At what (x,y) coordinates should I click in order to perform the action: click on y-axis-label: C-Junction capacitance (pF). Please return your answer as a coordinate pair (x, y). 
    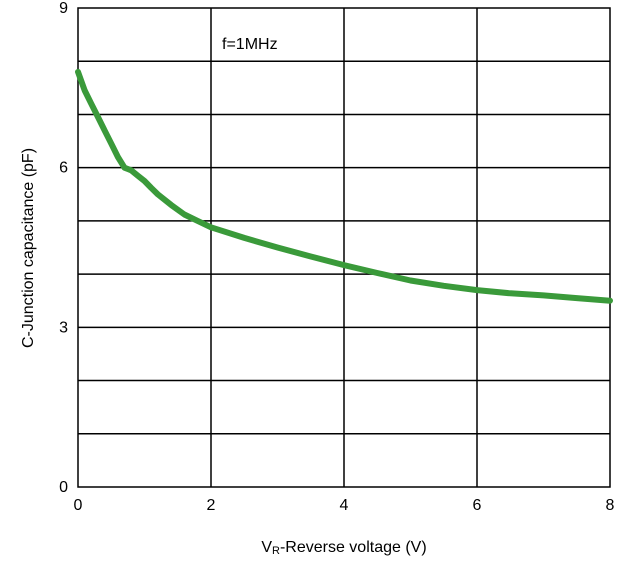
    Looking at the image, I should click on (28, 248).